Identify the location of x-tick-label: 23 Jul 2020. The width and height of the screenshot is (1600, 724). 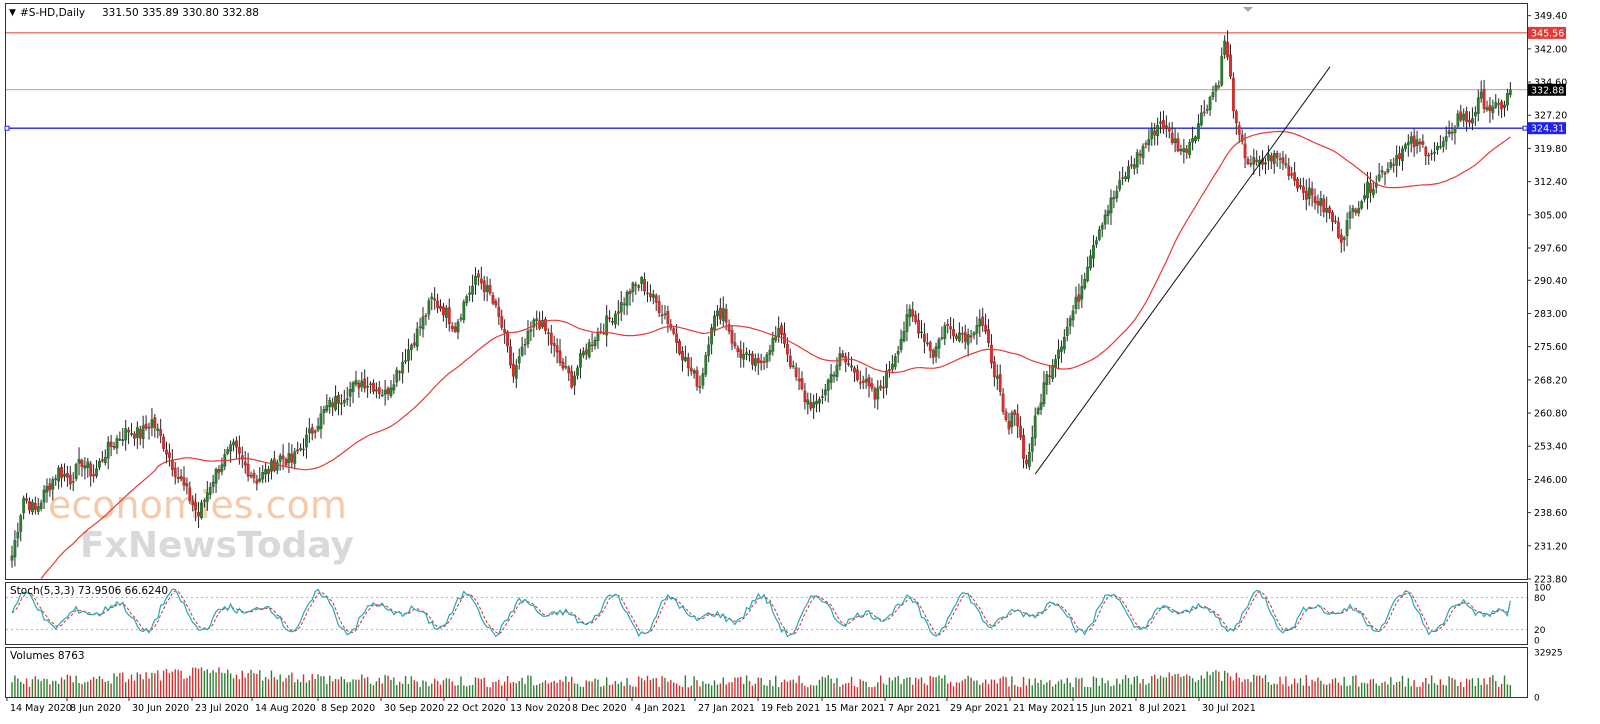
(222, 708).